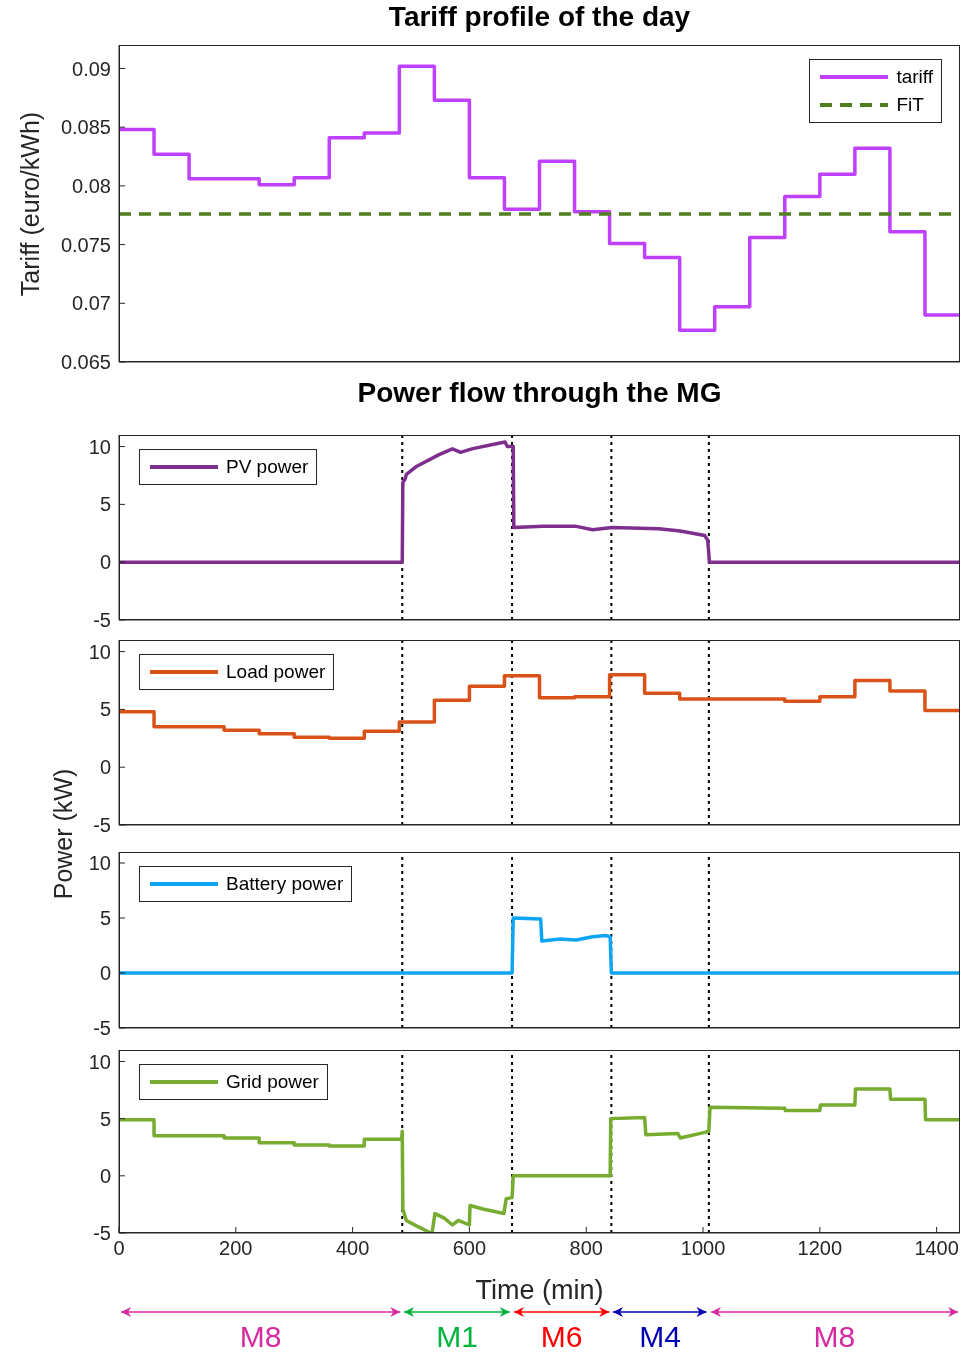 This screenshot has height=1355, width=969. What do you see at coordinates (85, 127) in the screenshot?
I see `y-tick-label: 0.085` at bounding box center [85, 127].